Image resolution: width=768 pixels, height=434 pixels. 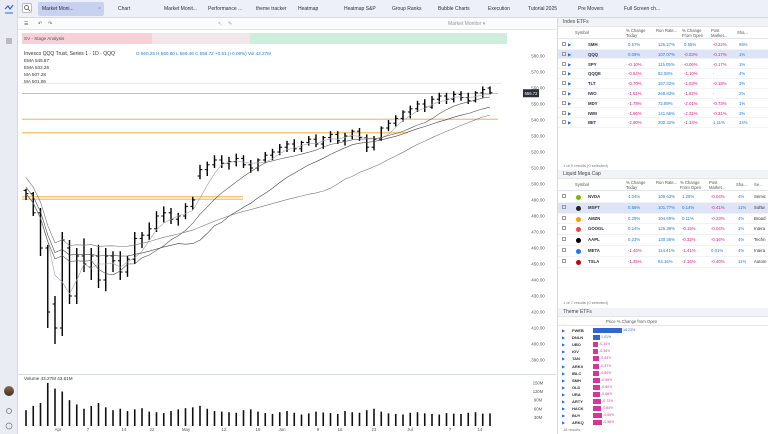 What do you see at coordinates (409, 9) in the screenshot?
I see `tab-7: Group Ranks` at bounding box center [409, 9].